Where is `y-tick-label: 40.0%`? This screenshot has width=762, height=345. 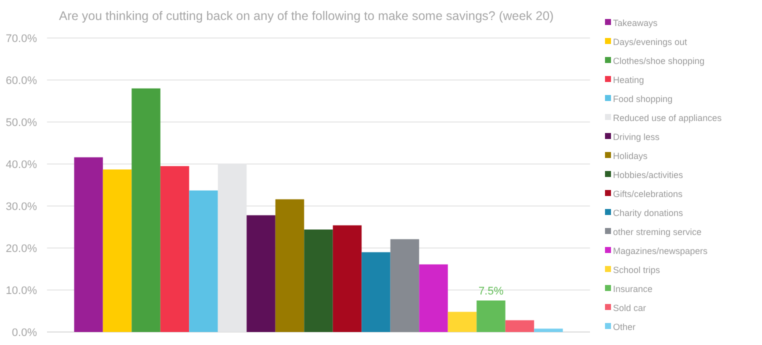 y-tick-label: 40.0% is located at coordinates (22, 164).